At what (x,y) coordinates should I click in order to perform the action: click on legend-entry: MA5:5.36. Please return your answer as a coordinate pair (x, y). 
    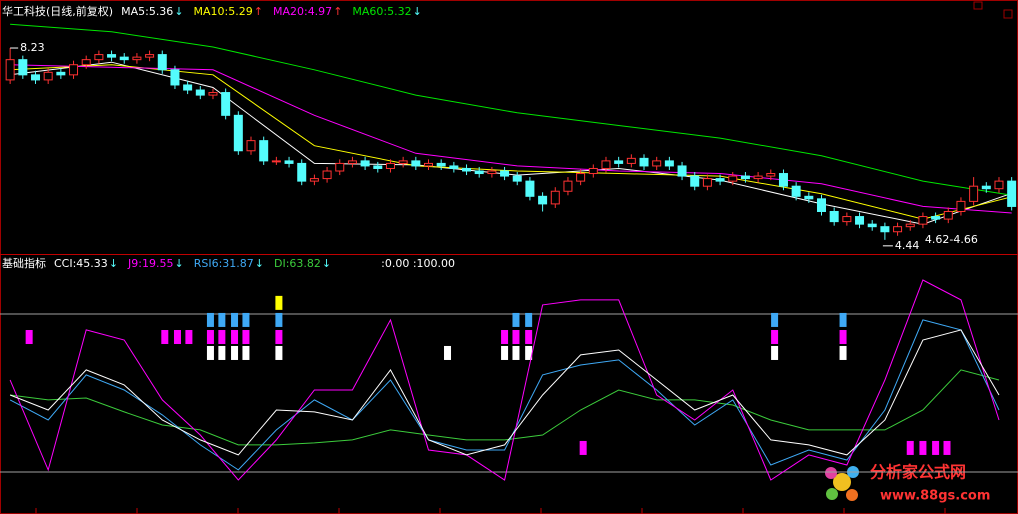
    Looking at the image, I should click on (147, 11).